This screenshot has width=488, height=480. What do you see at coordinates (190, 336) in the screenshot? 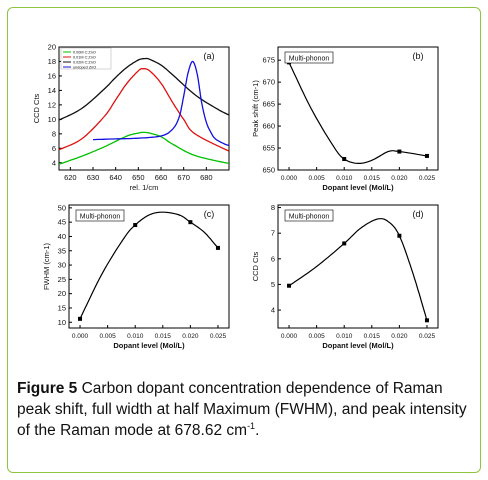
I see `panel-2-x-tick-label: 0.020` at bounding box center [190, 336].